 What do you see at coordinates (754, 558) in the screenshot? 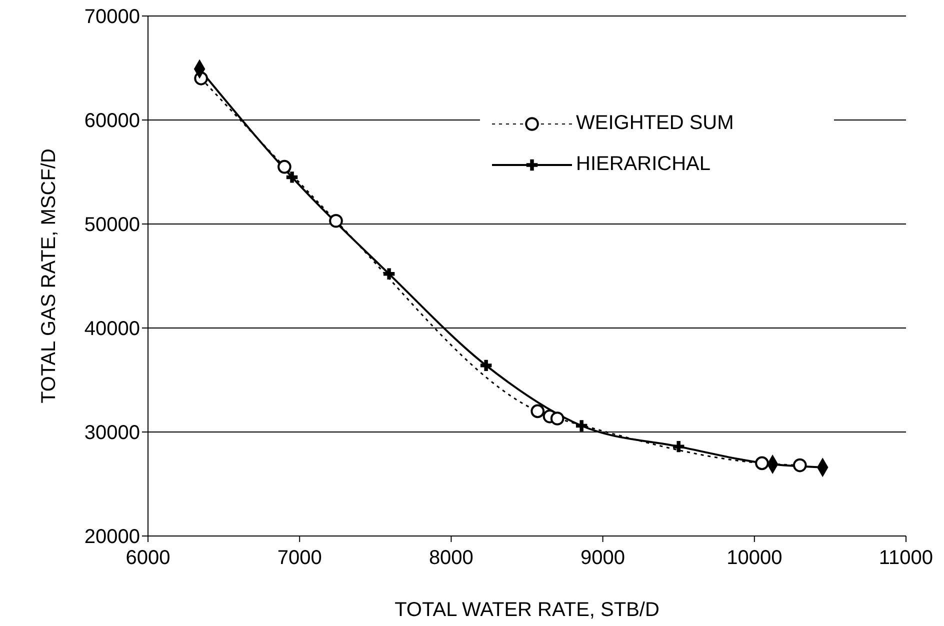
I see `x-tick-label: 10000` at bounding box center [754, 558].